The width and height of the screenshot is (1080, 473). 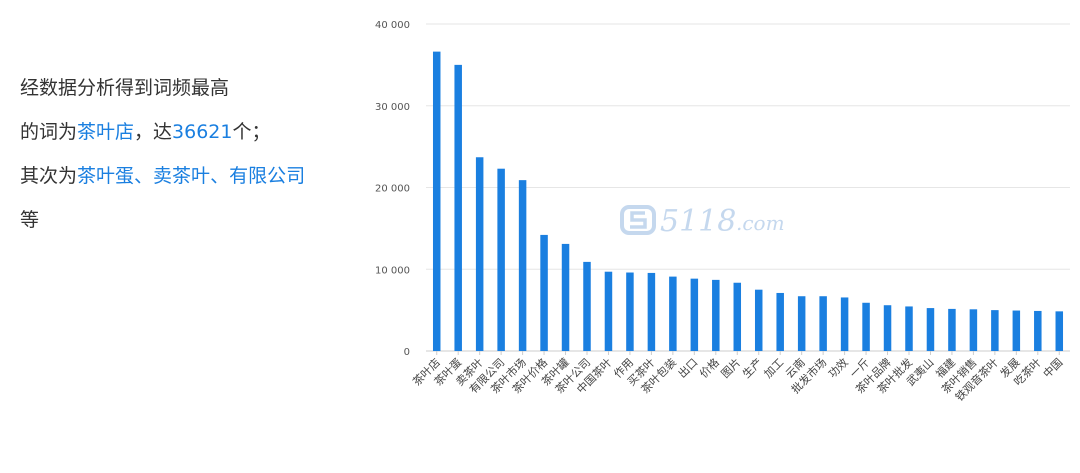 What do you see at coordinates (30, 220) in the screenshot?
I see `summary-line4-text: 等` at bounding box center [30, 220].